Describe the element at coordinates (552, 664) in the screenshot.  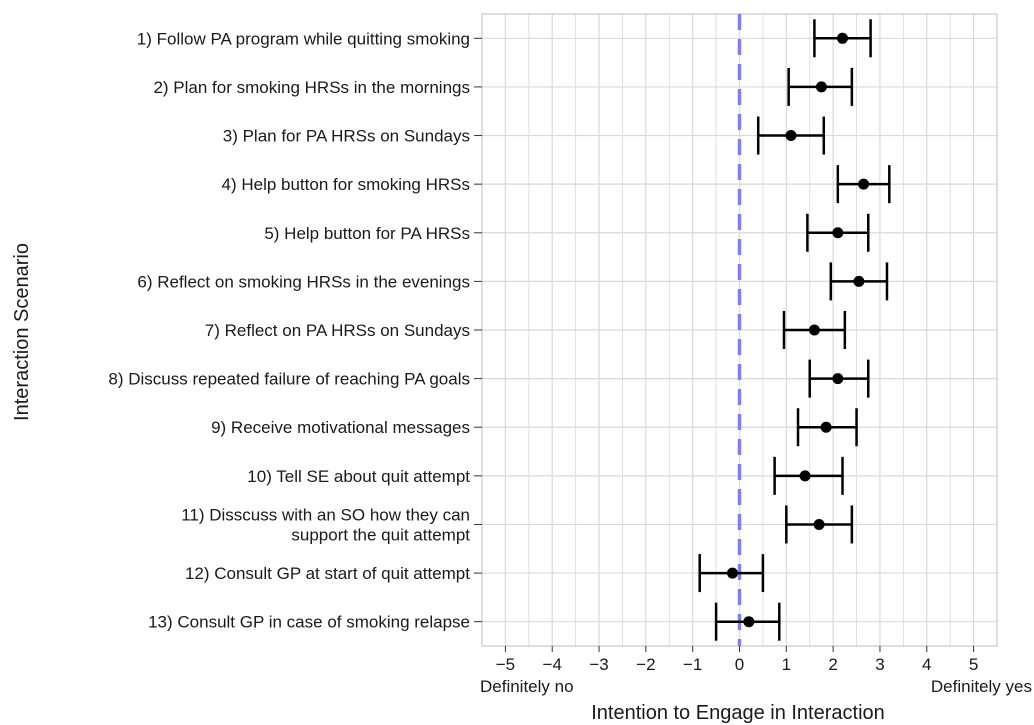
I see `x-tick-label: −4` at that location.